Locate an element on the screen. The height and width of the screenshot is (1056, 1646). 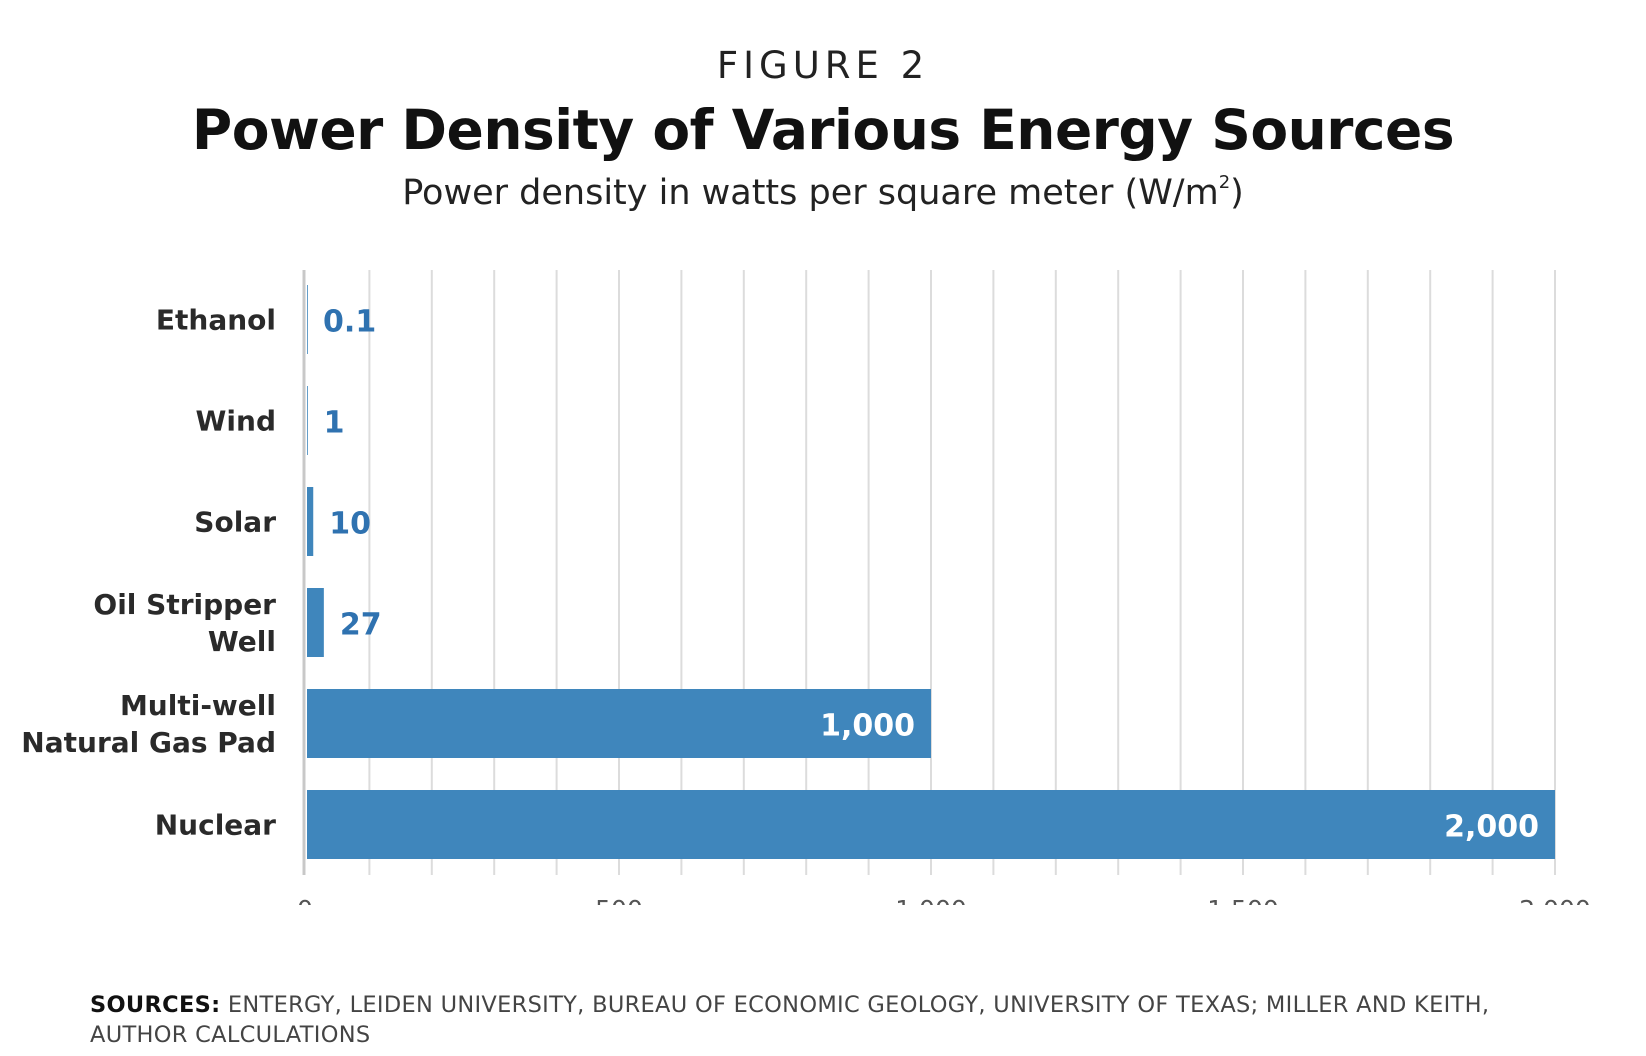
category-label: Wind is located at coordinates (236, 421).